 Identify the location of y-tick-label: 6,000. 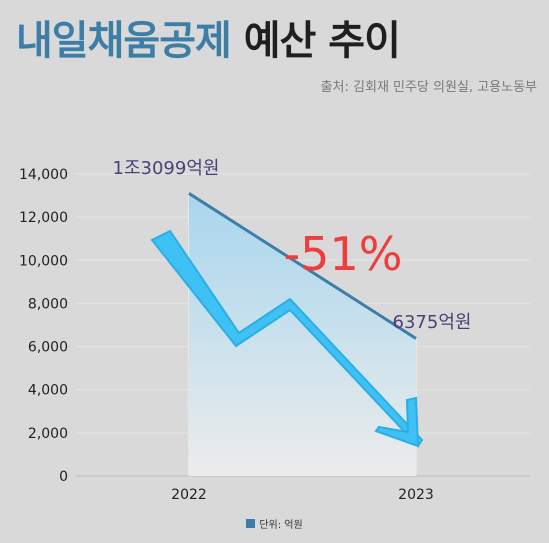
(48, 348).